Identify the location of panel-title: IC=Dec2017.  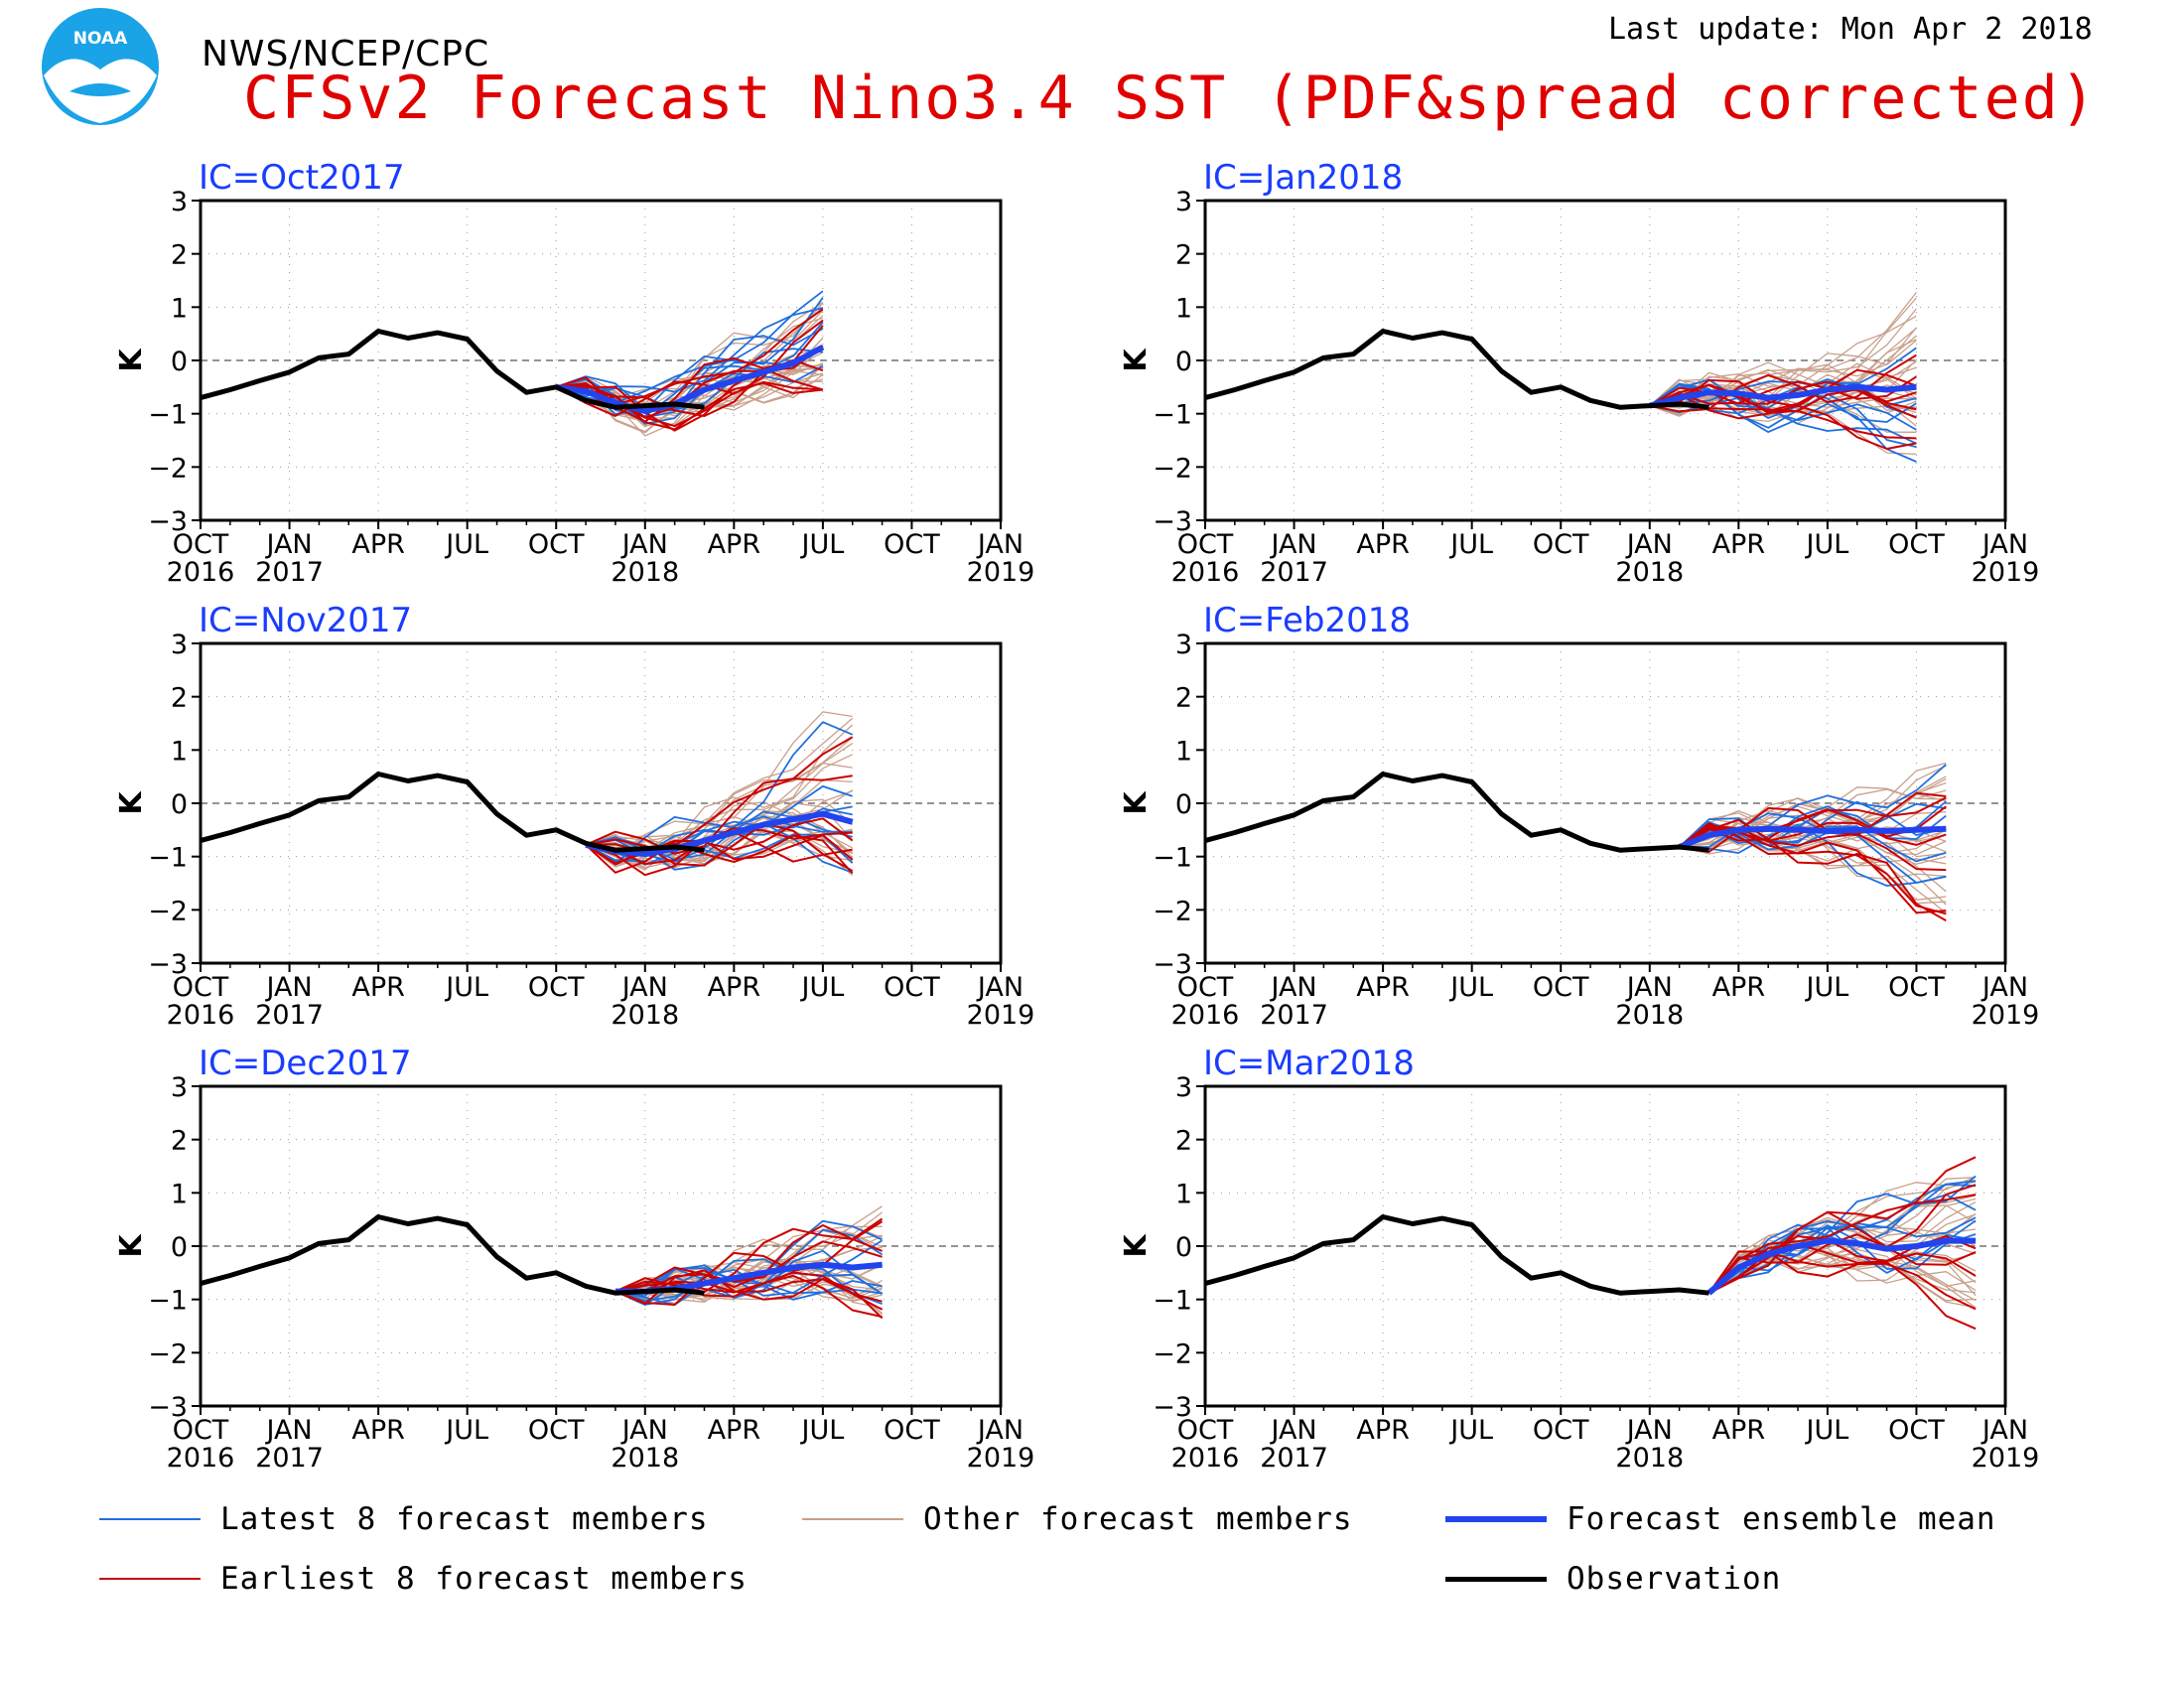
(305, 1063).